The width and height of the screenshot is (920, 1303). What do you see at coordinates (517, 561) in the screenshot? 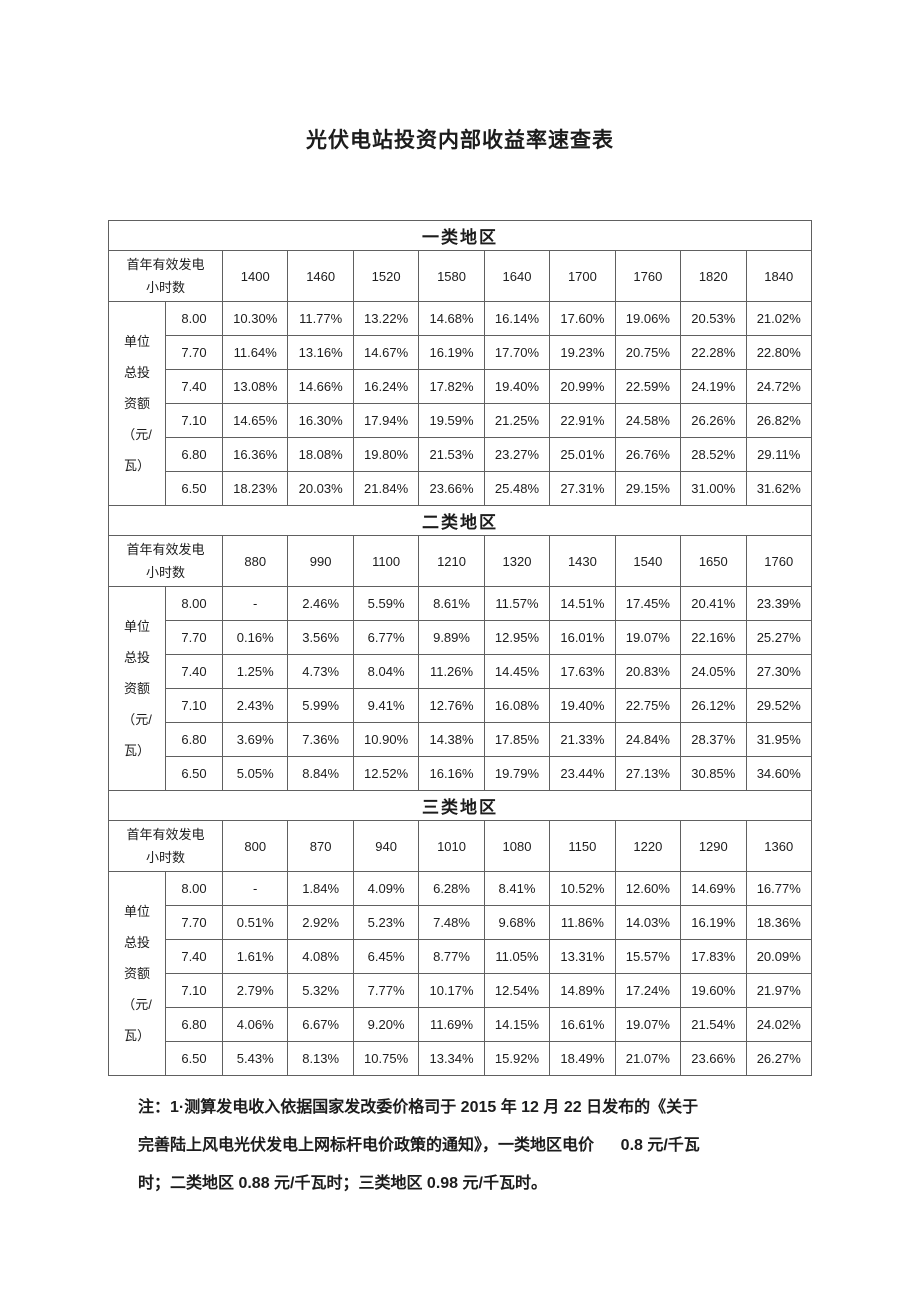
I see `hours-value: 1320` at bounding box center [517, 561].